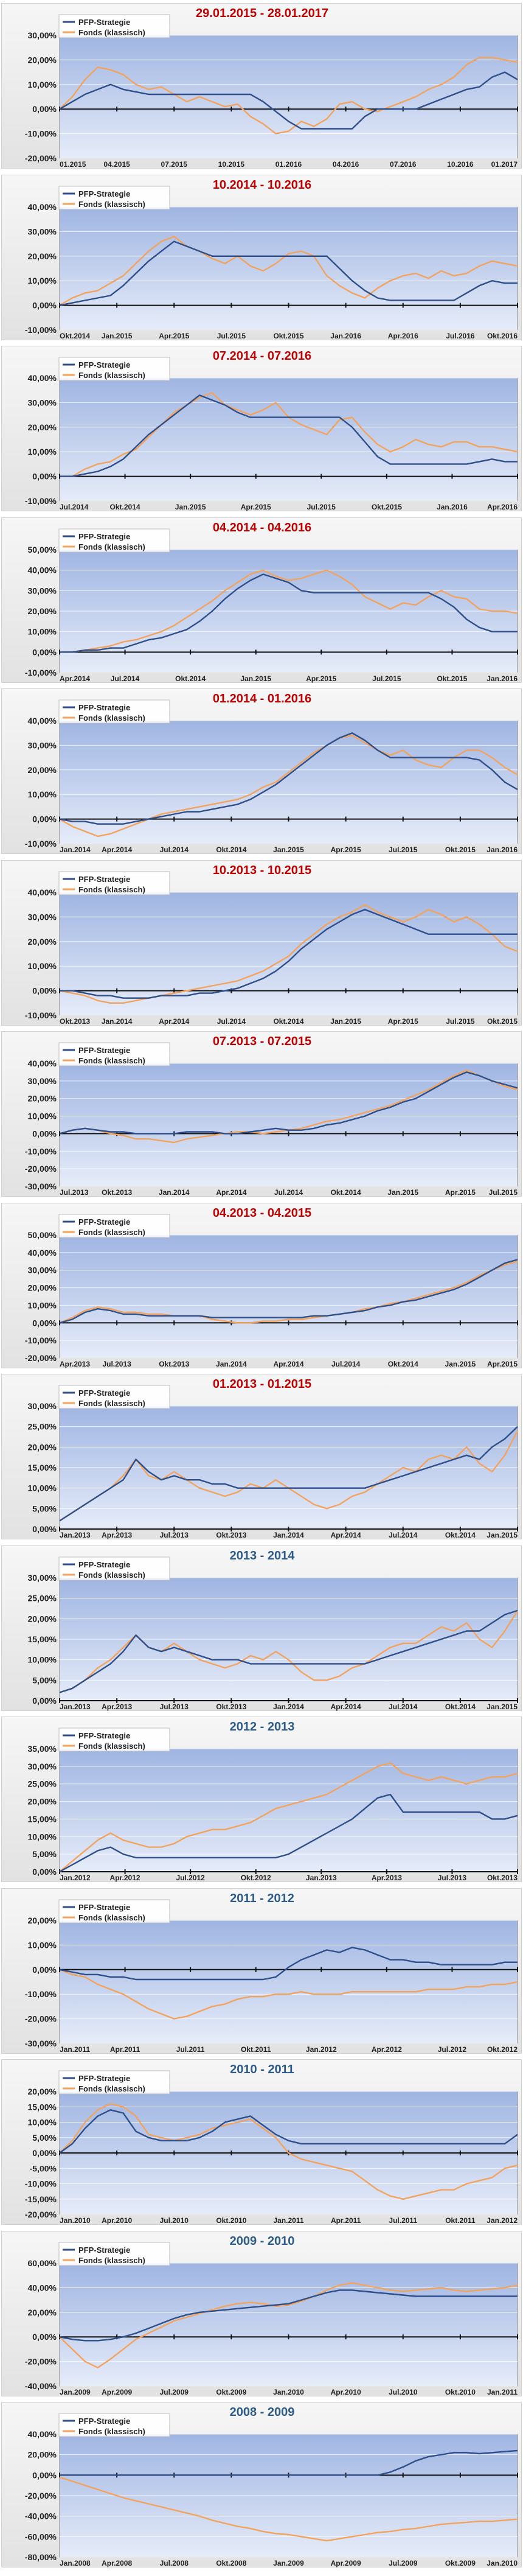  I want to click on x-tick-label: Jan.2011, so click(503, 2392).